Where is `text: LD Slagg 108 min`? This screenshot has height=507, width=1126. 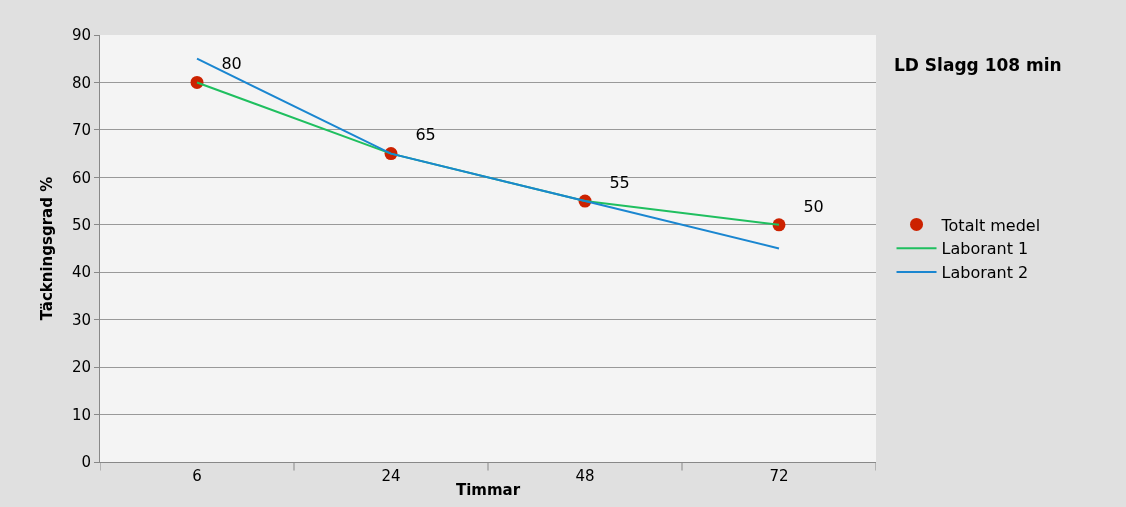
text: LD Slagg 108 min is located at coordinates (978, 65).